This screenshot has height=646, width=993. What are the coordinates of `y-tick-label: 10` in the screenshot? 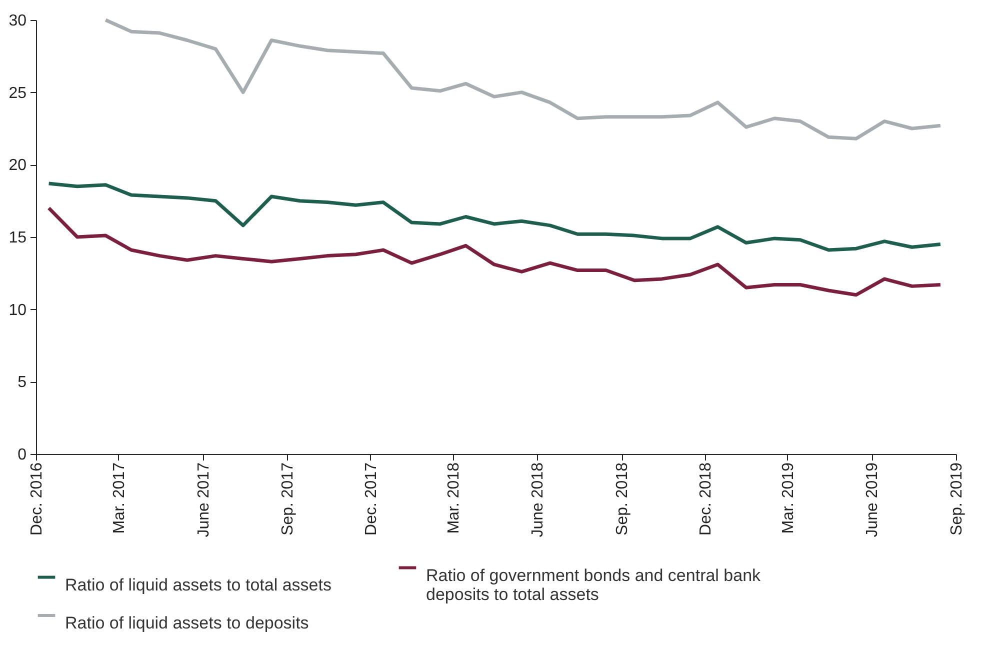 It's located at (17, 310).